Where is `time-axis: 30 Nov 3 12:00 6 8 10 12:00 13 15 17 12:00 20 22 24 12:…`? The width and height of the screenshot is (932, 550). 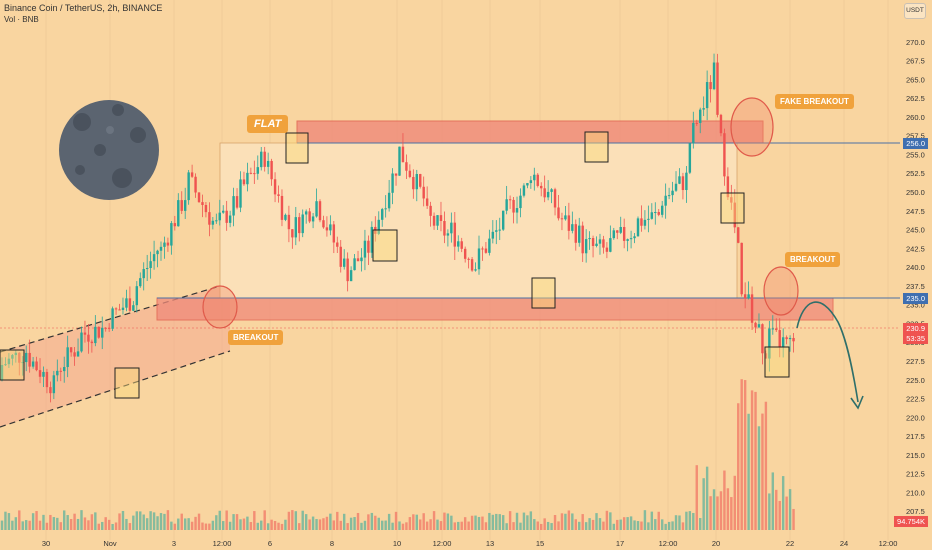 time-axis: 30 Nov 3 12:00 6 8 10 12:00 13 15 17 12:00 20 22 24 12:… is located at coordinates (470, 543).